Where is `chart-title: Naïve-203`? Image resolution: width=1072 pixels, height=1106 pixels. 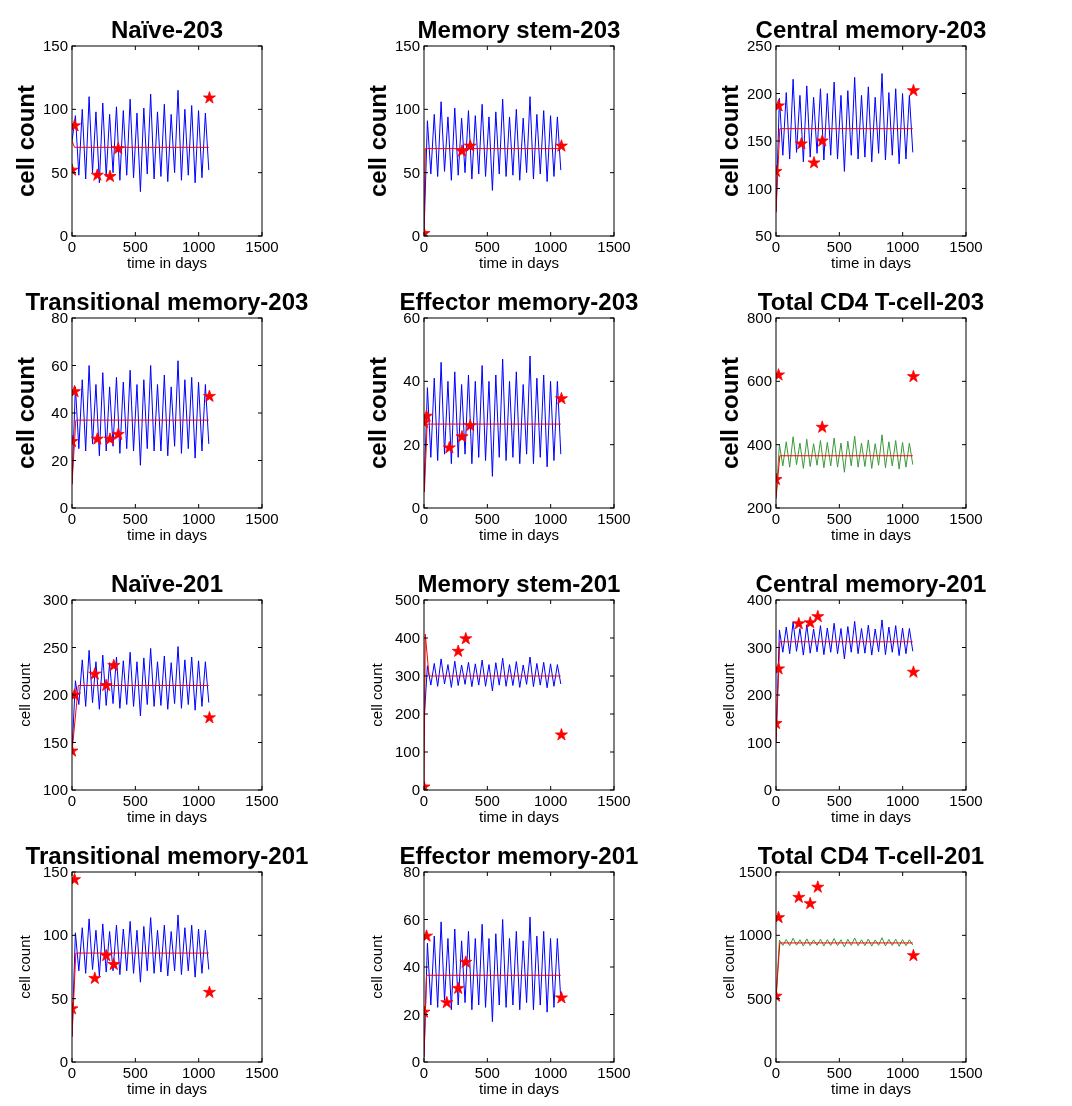 chart-title: Naïve-203 is located at coordinates (167, 29).